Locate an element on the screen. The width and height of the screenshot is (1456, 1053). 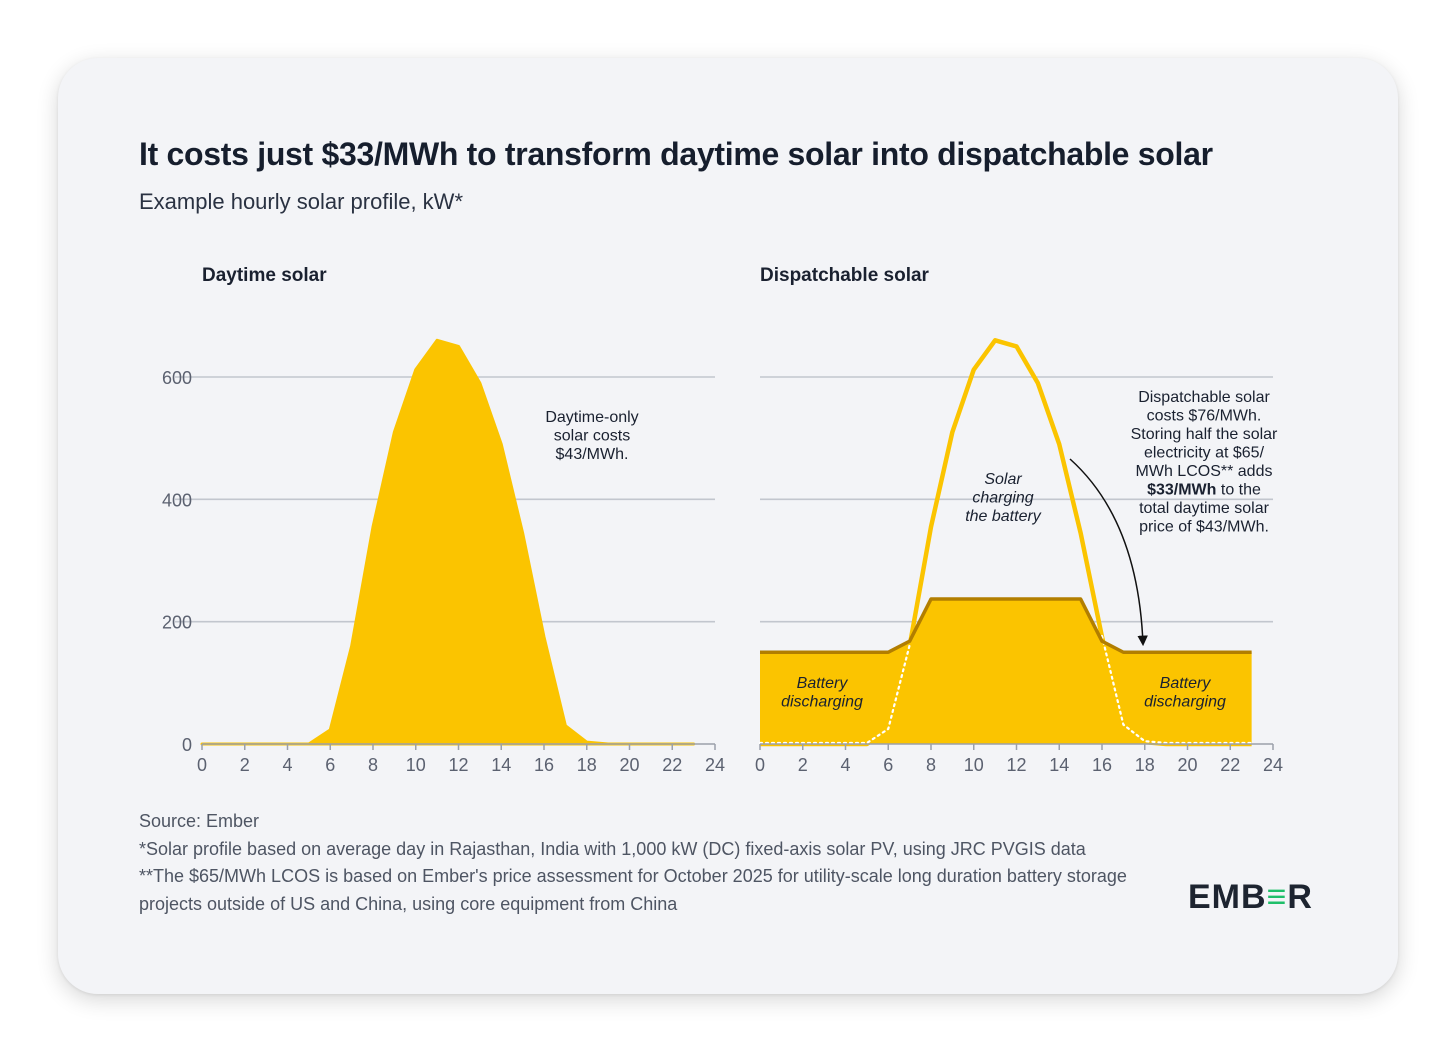
dispatchable-annotation-line: total daytime solar is located at coordinates (1204, 508).